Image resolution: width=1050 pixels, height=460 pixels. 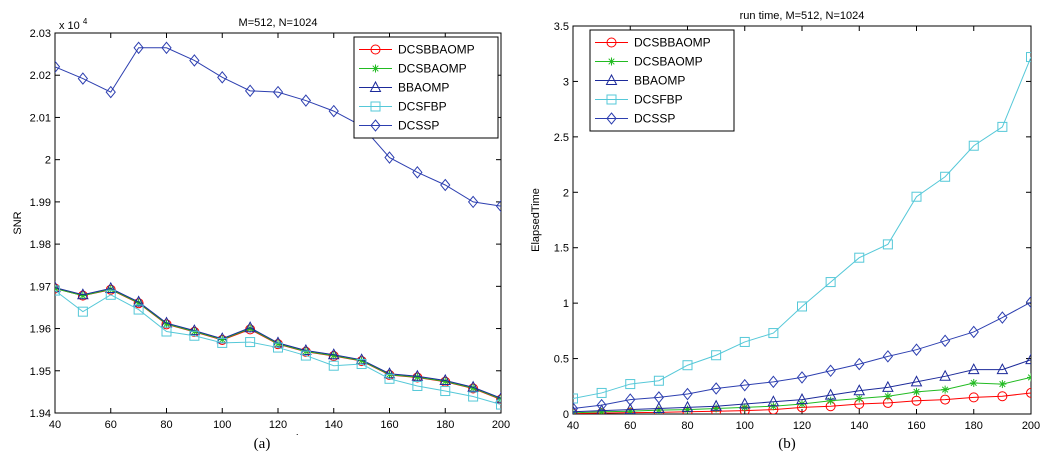 What do you see at coordinates (802, 426) in the screenshot?
I see `chart-b-xtick-label: 120` at bounding box center [802, 426].